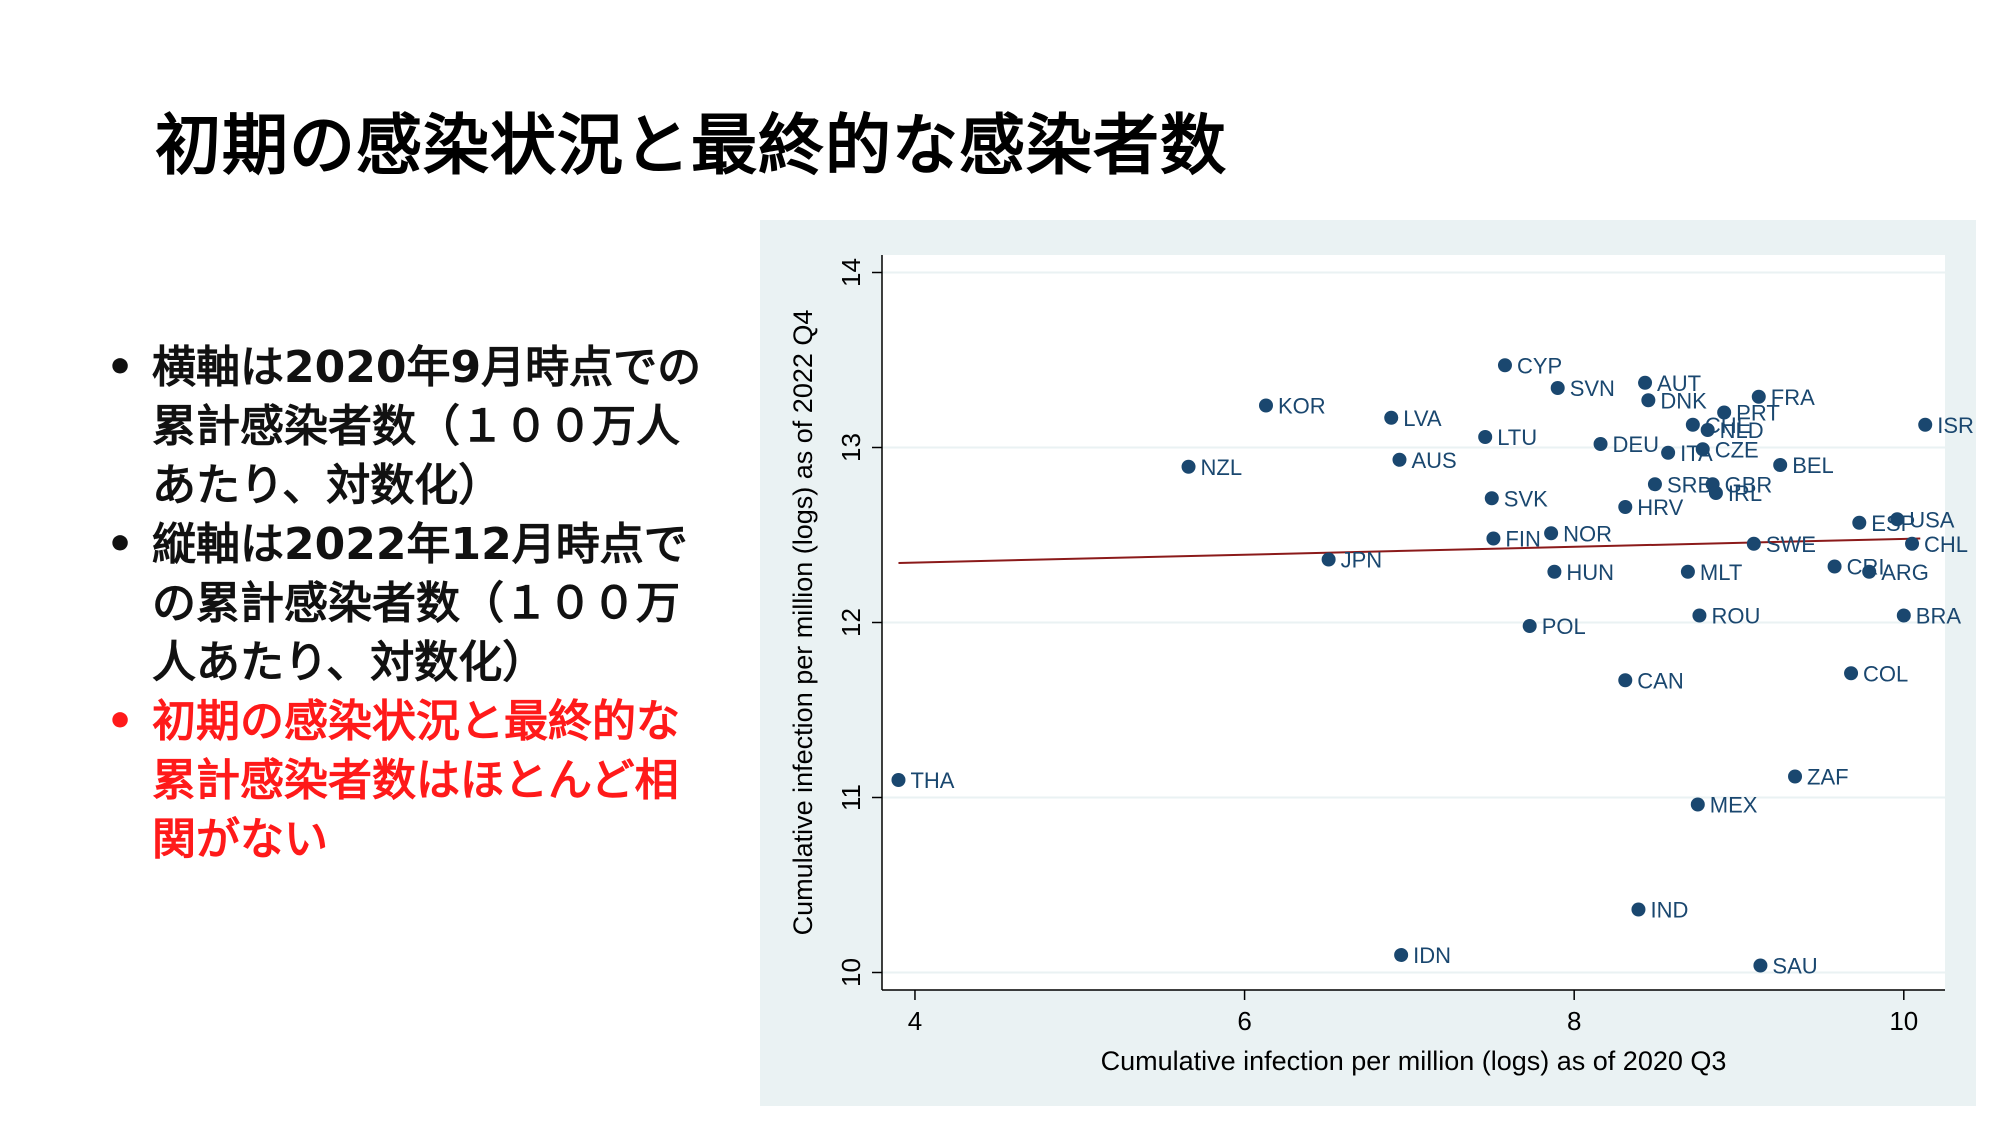 The height and width of the screenshot is (1125, 2000). Describe the element at coordinates (1791, 544) in the screenshot. I see `point-label: SWE` at that location.